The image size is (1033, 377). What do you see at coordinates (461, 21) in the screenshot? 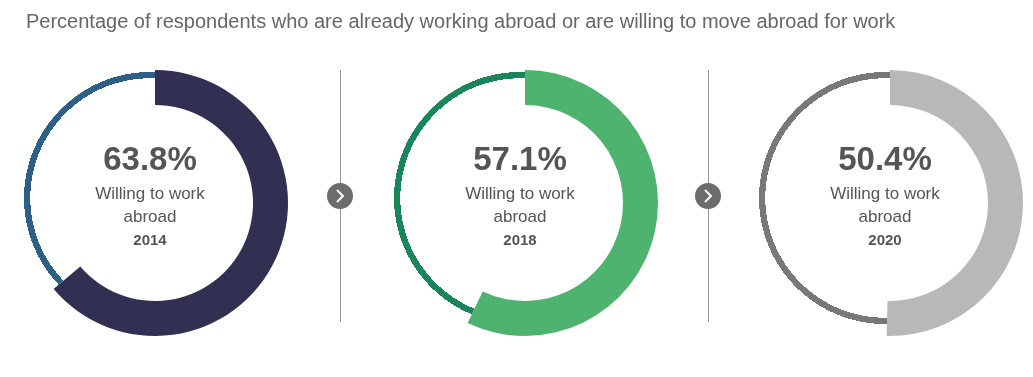
I see `text: Percentage of respondents who are already working abroad or are willing to move abroad for work` at bounding box center [461, 21].